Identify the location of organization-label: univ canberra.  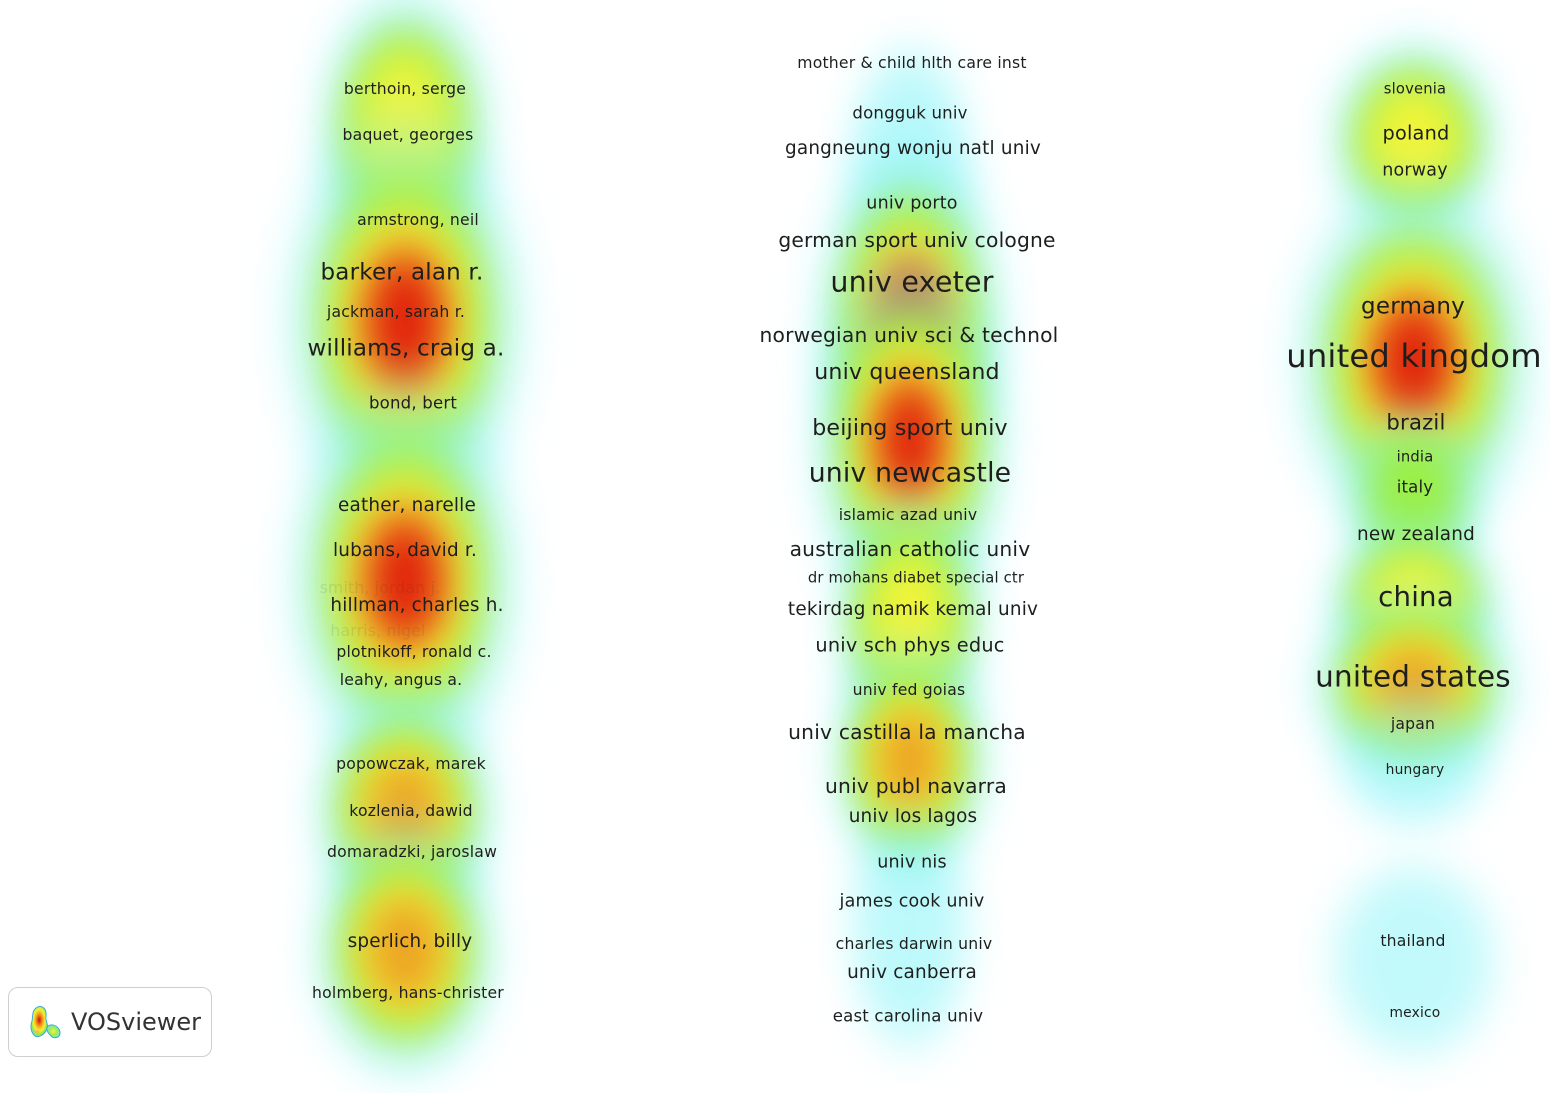
(912, 972).